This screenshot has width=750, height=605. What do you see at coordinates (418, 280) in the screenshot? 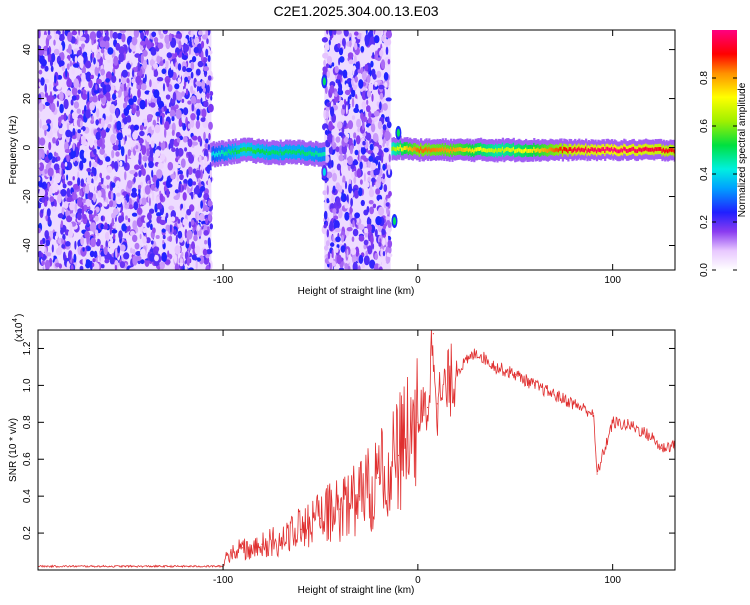
I see `x-tick-label: 0` at bounding box center [418, 280].